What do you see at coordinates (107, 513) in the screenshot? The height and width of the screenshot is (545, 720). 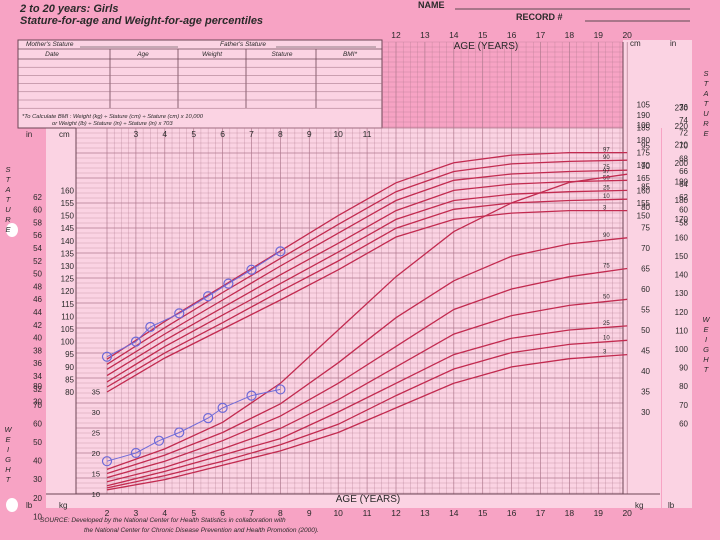 I see `age-tick-bottom: 2` at bounding box center [107, 513].